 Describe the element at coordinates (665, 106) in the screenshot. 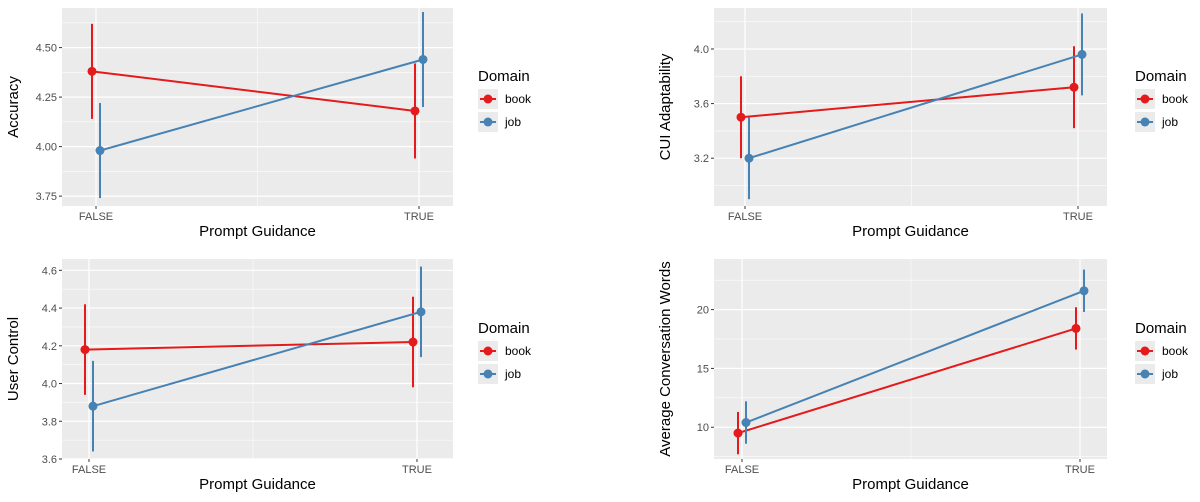

I see `y-axis-title: CUI Adaptability` at that location.